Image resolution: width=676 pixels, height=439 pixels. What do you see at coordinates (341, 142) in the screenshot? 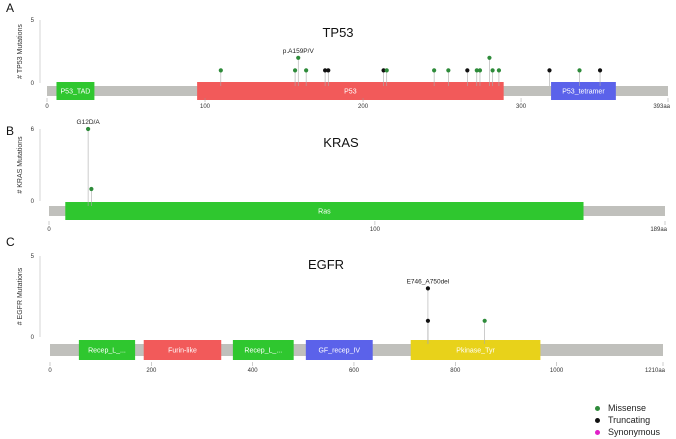
I see `gene-title: KRAS` at bounding box center [341, 142].